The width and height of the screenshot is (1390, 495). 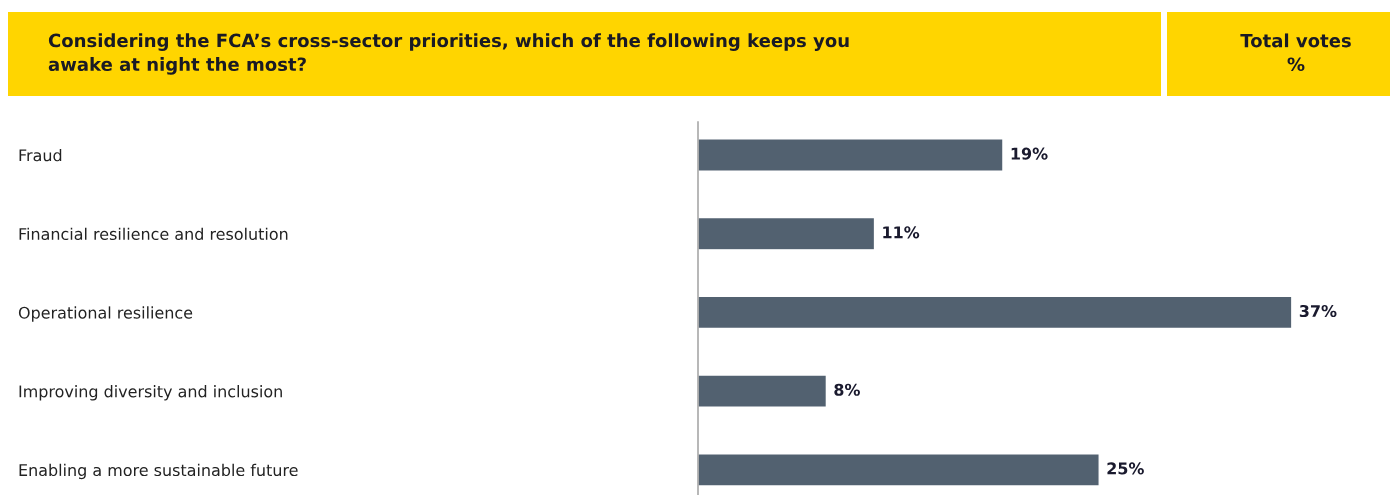 I want to click on data-label: 11%, so click(x=901, y=232).